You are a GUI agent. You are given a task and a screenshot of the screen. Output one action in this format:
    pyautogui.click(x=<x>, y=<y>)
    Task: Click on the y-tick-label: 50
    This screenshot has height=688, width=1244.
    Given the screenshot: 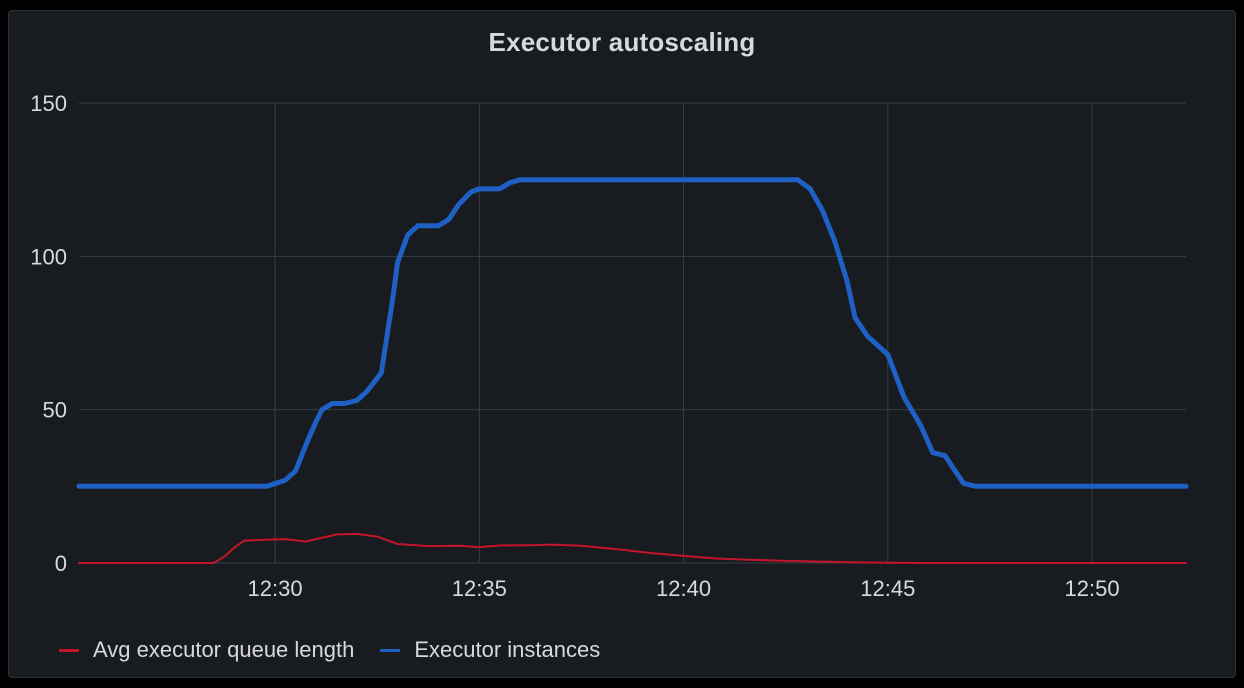 What is the action you would take?
    pyautogui.click(x=55, y=410)
    